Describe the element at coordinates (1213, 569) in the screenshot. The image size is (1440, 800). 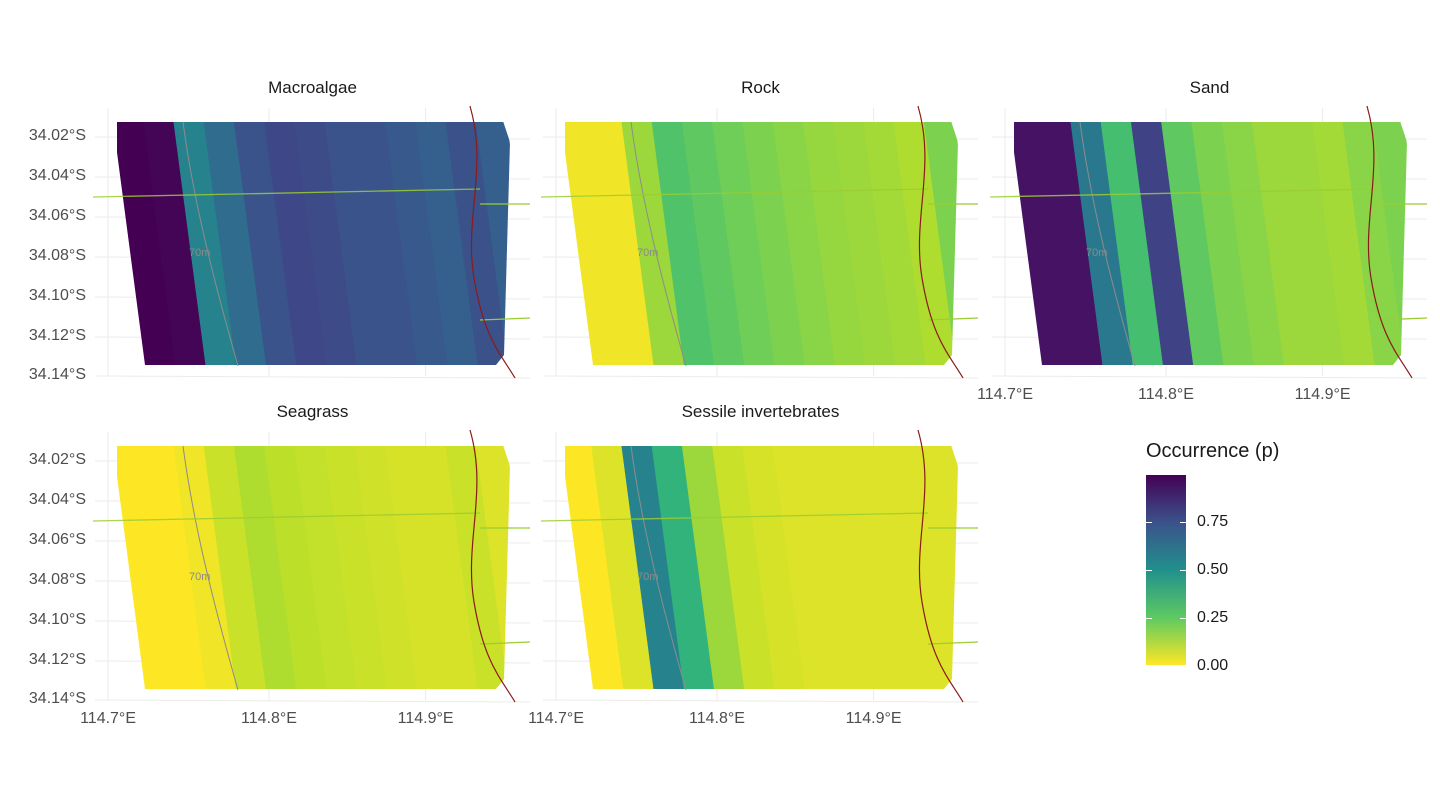
I see `legend-label: 0.50` at that location.